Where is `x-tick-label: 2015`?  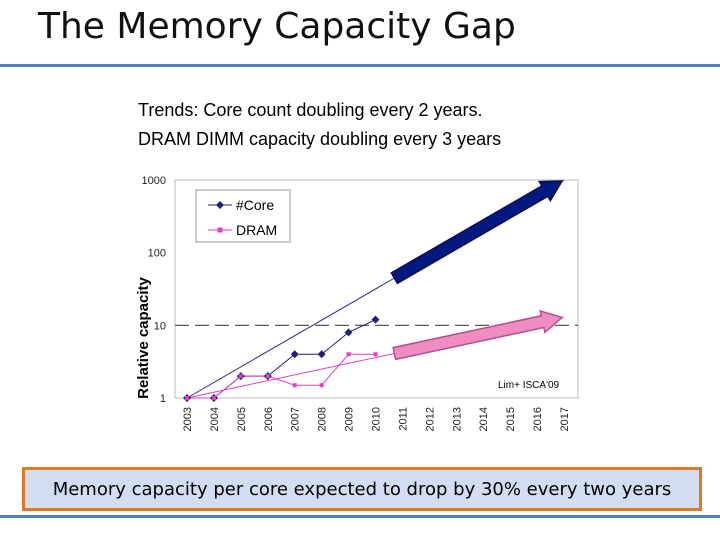 x-tick-label: 2015 is located at coordinates (511, 419).